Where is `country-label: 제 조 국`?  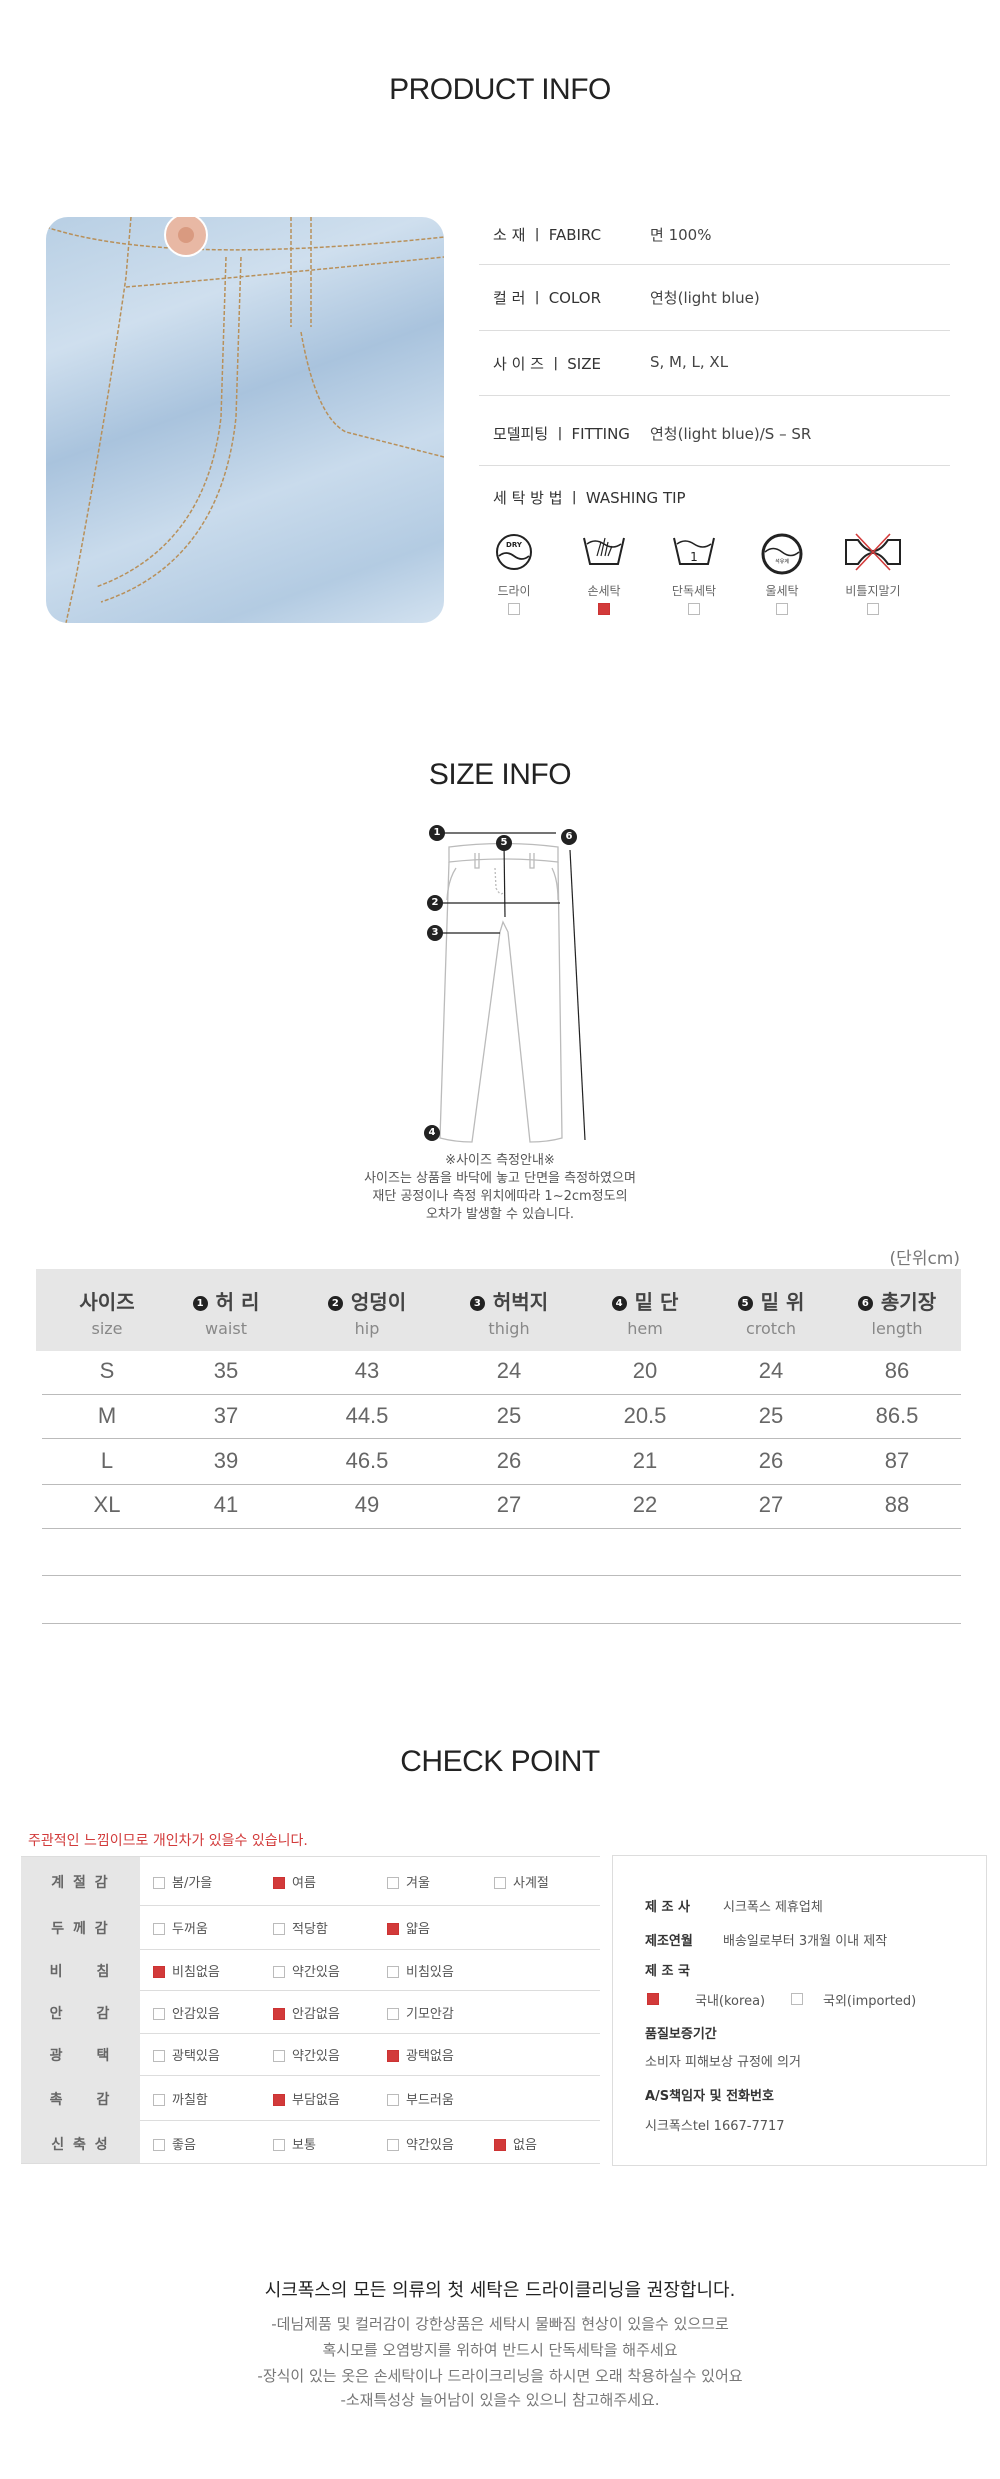
country-label: 제 조 국 is located at coordinates (667, 1971).